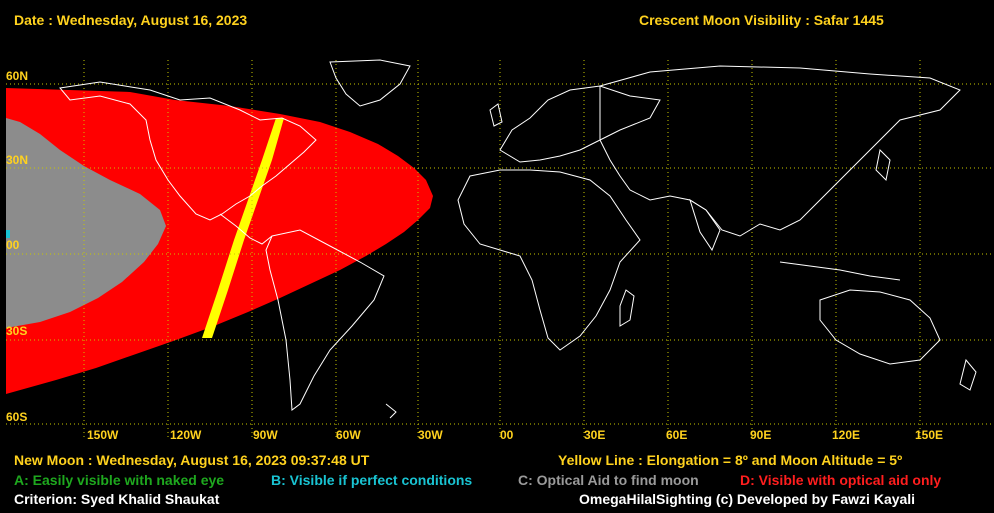  What do you see at coordinates (348, 435) in the screenshot?
I see `lon-label-60w: 60W` at bounding box center [348, 435].